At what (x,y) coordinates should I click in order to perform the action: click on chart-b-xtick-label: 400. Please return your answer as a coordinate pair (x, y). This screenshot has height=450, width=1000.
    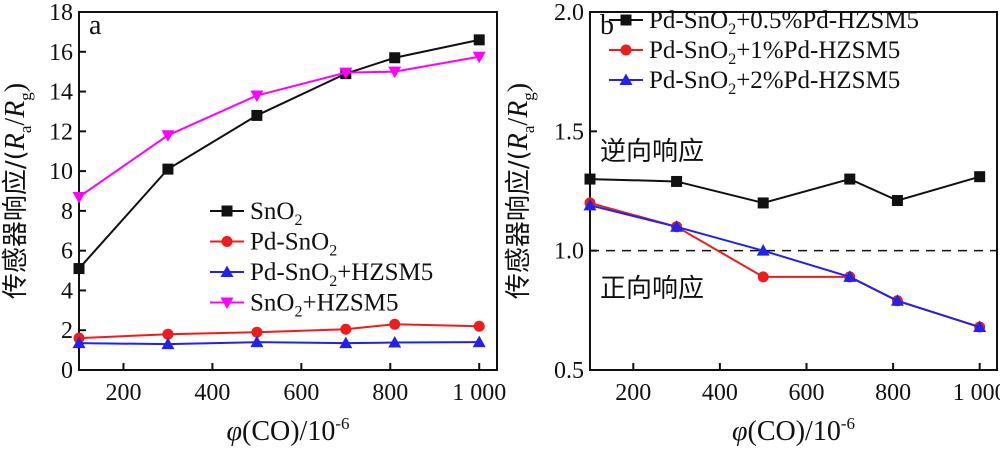
    Looking at the image, I should click on (720, 393).